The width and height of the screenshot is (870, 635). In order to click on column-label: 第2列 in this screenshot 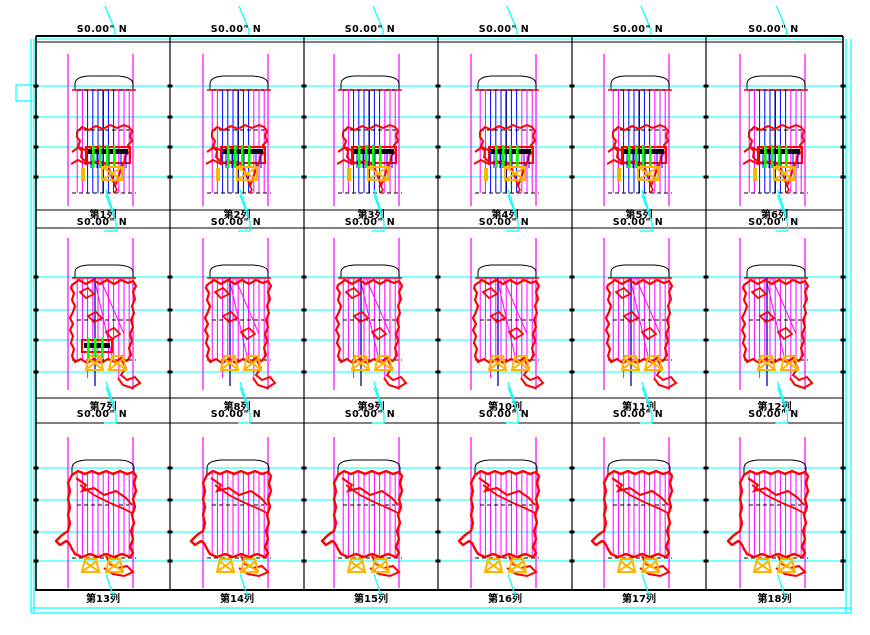, I will do `click(237, 214)`.